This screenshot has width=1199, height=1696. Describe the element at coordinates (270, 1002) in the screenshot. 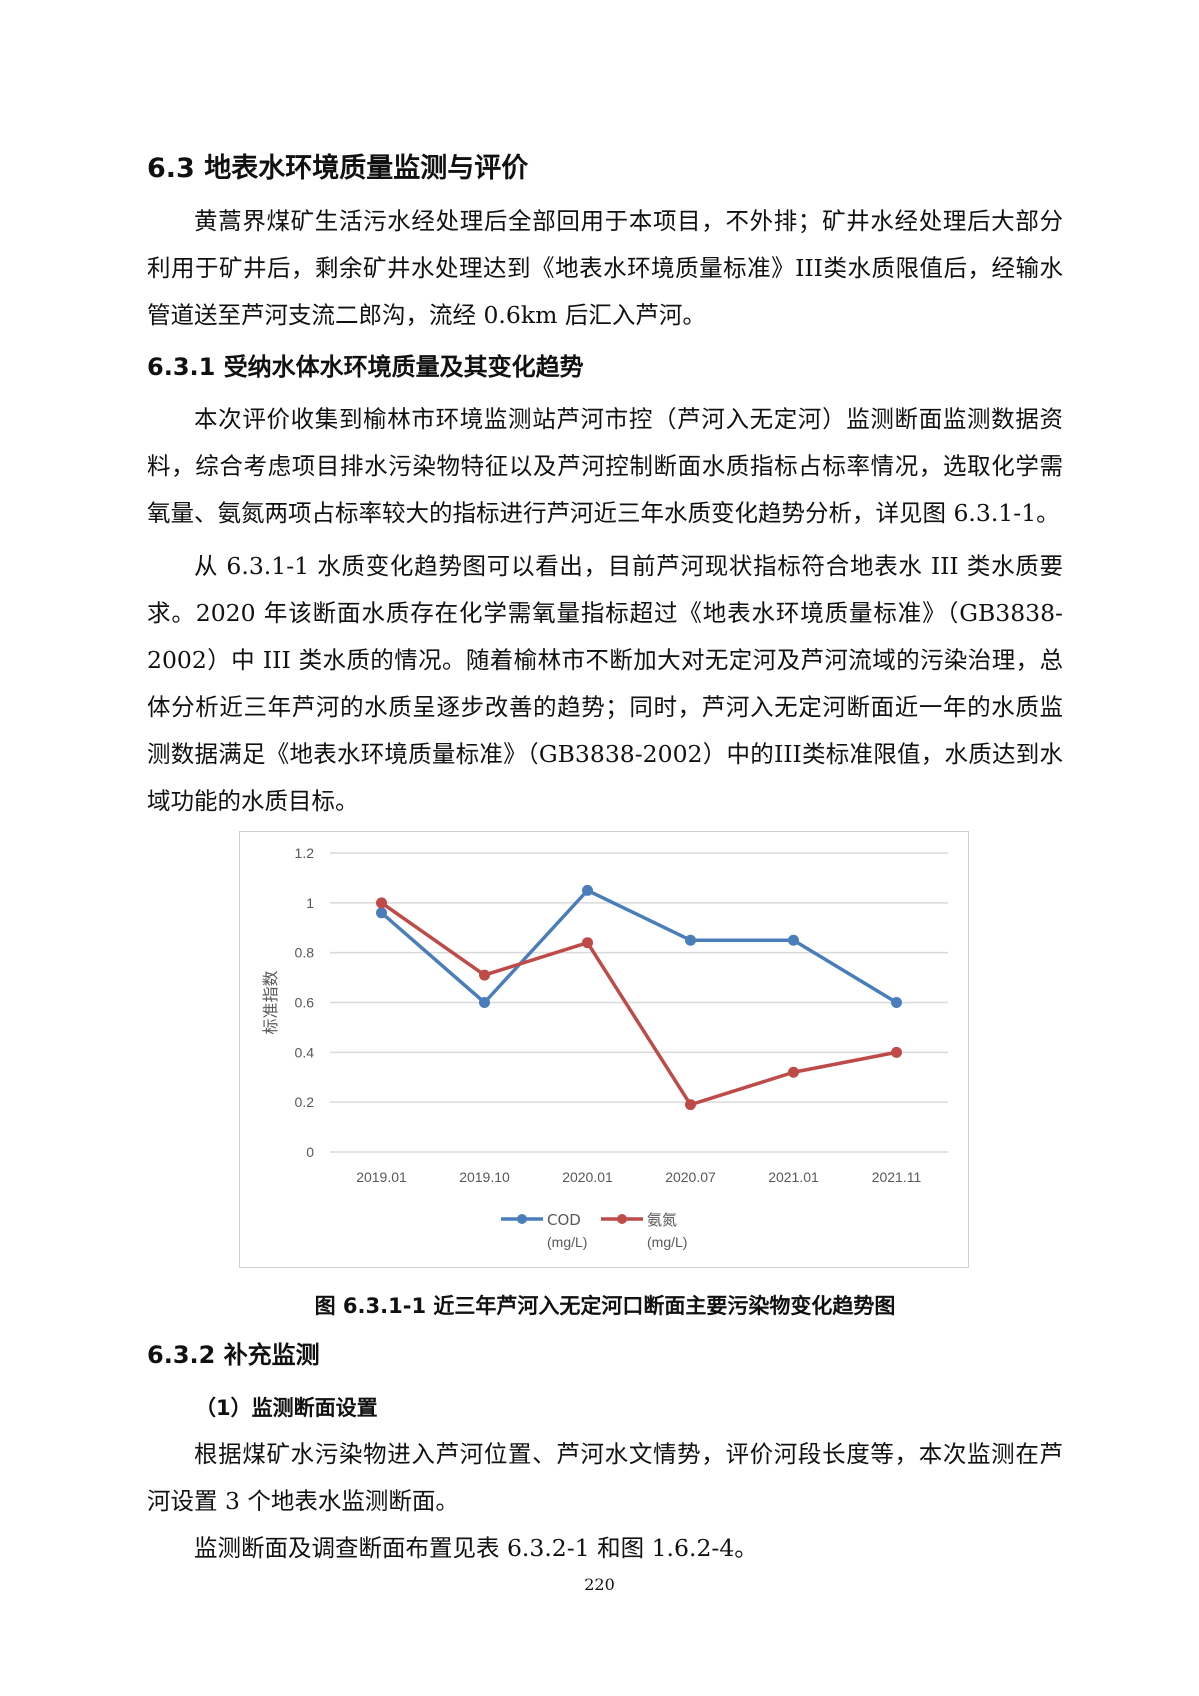

I see `y-axis-label: 标准指数` at that location.